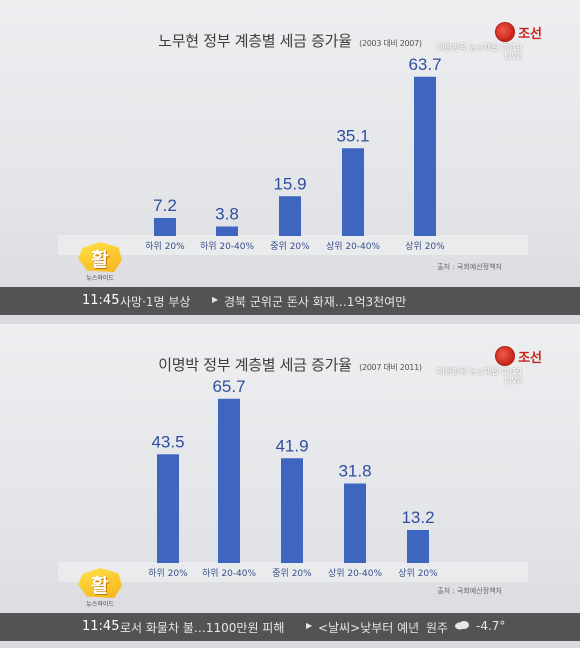 The height and width of the screenshot is (648, 580). Describe the element at coordinates (202, 628) in the screenshot. I see `ticker-item: 로서 화물차 불…1100만원 피해` at that location.